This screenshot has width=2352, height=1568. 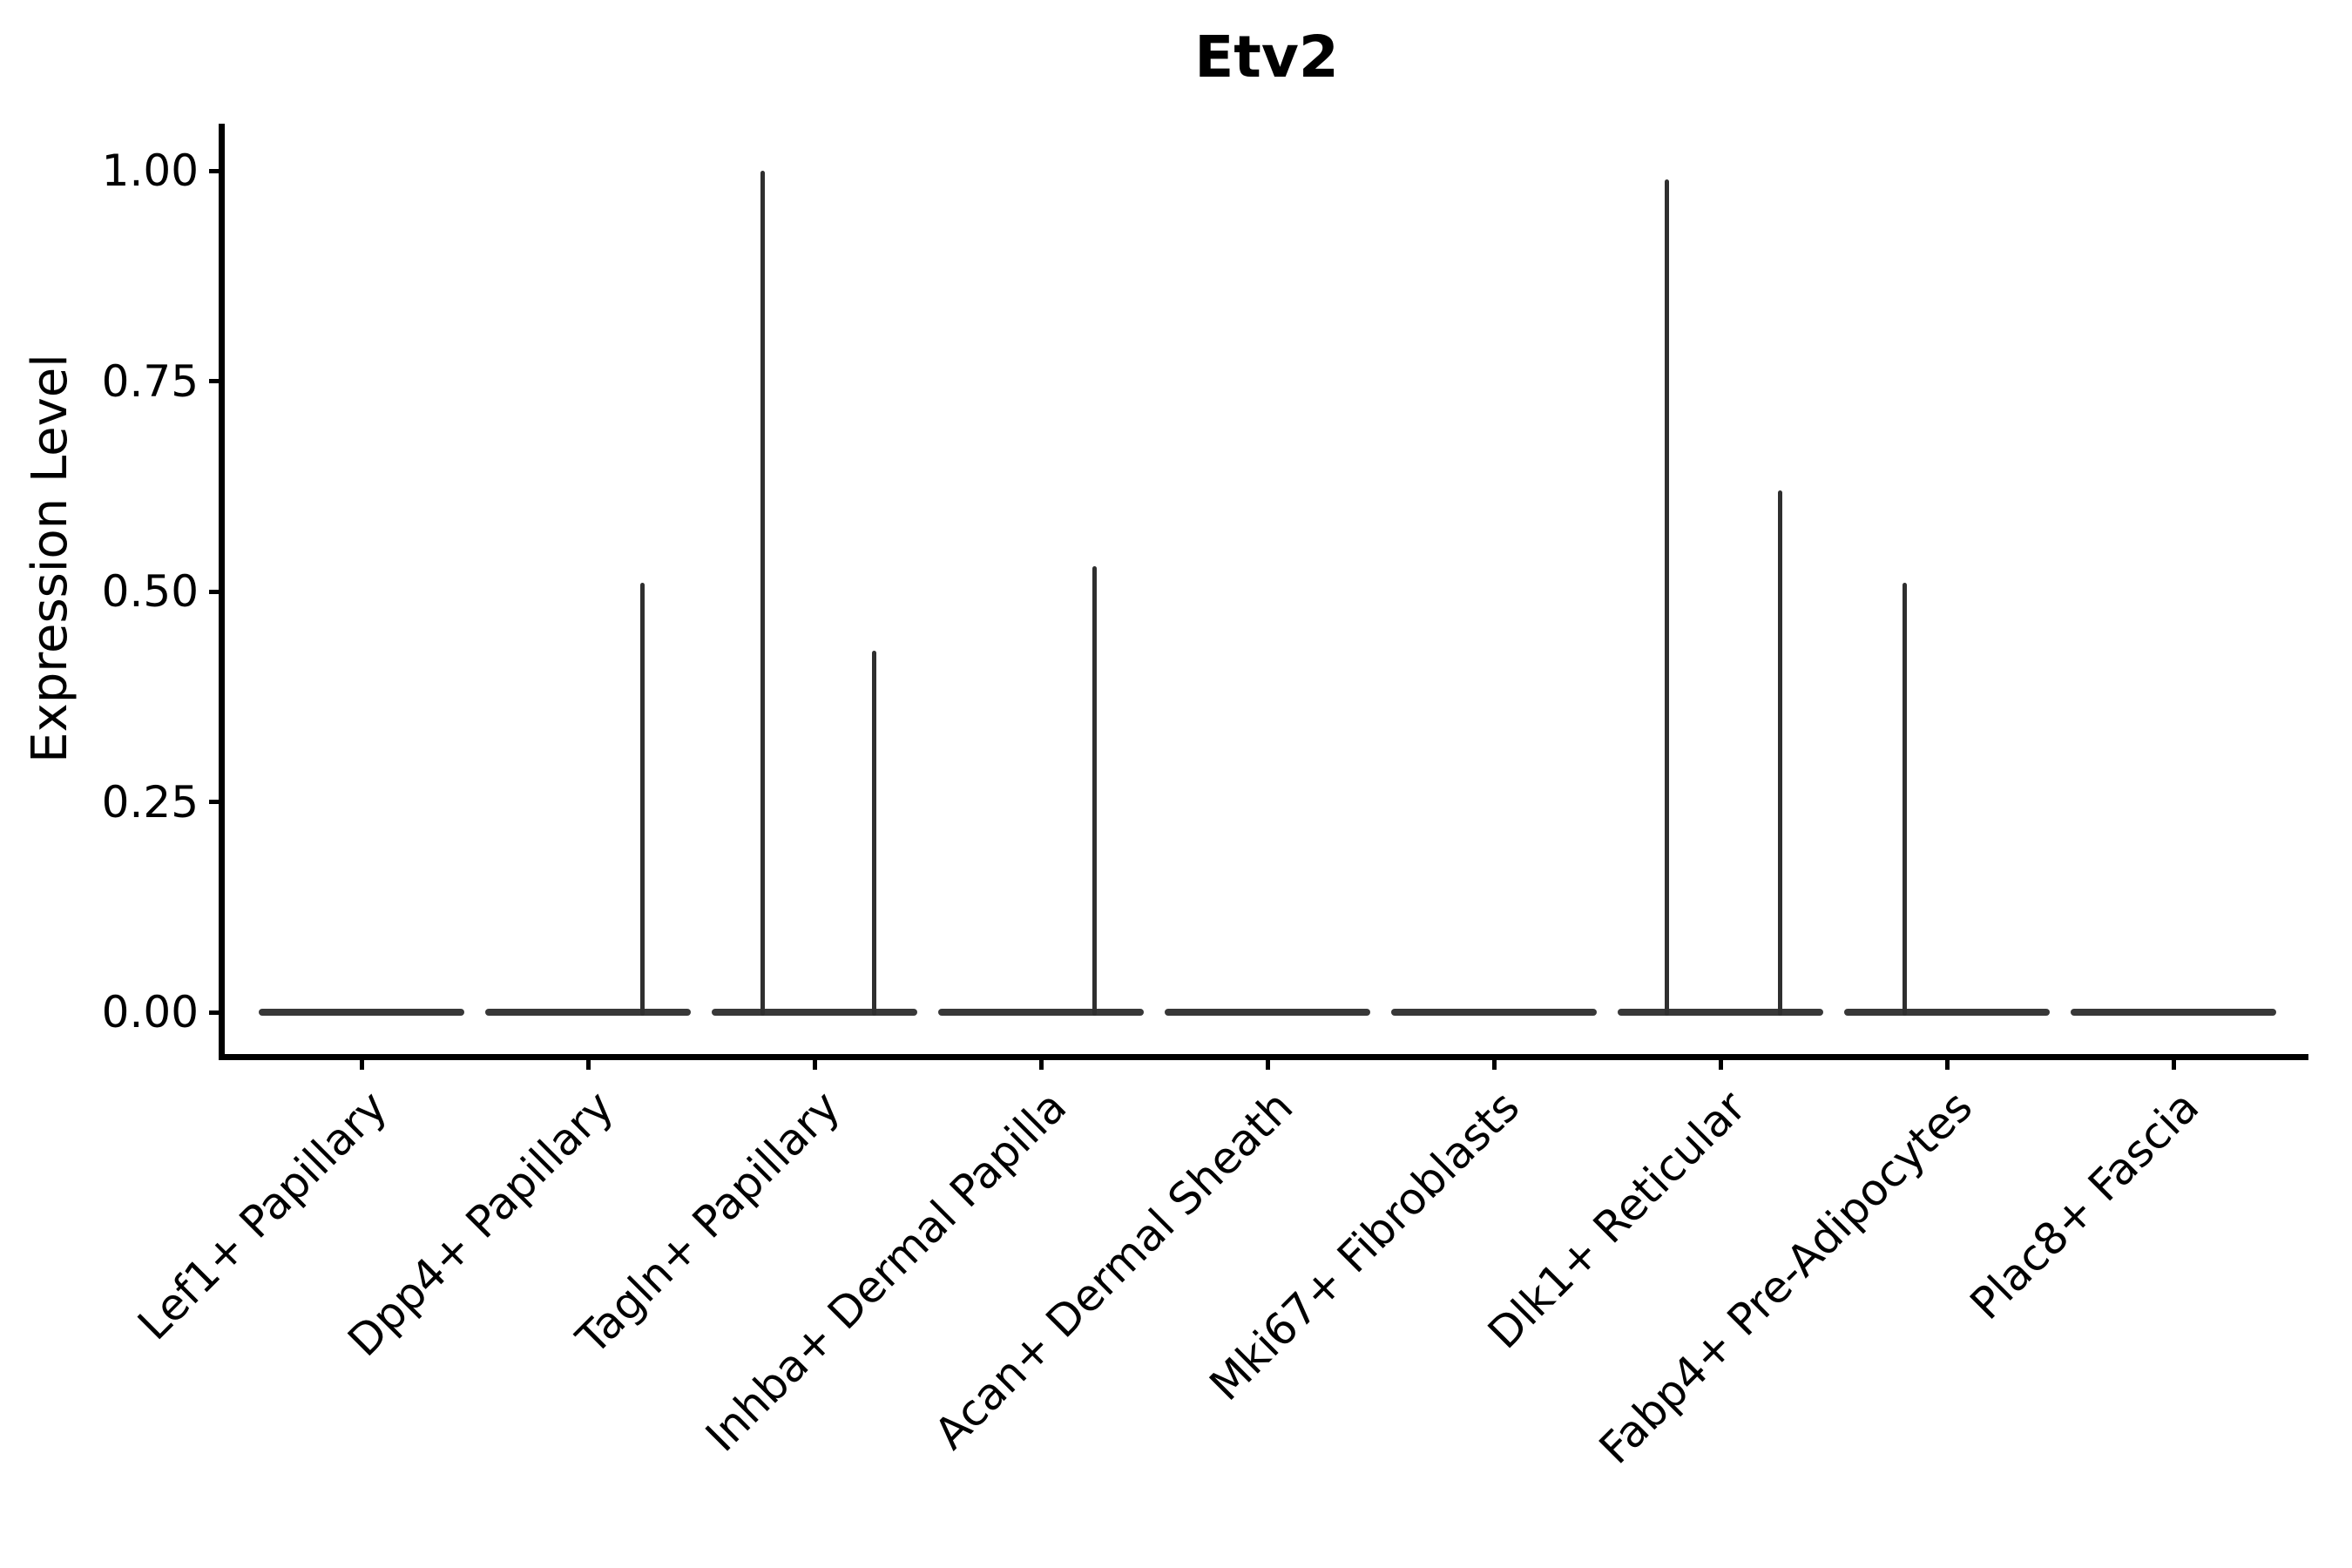 I want to click on y-tick-label: 1.00, so click(x=150, y=170).